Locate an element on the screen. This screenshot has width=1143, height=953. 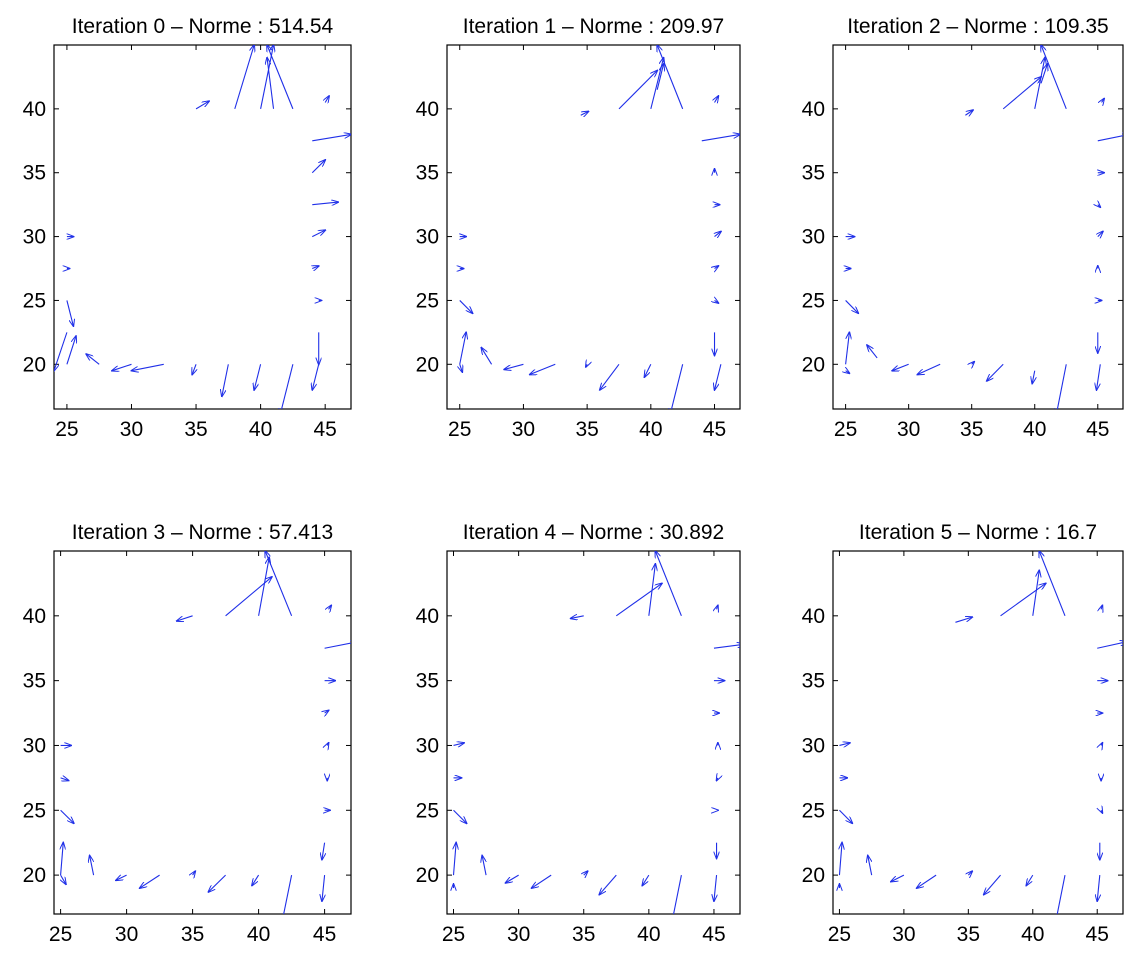
panel-title: Iteration 0 – Norme : 514.54 is located at coordinates (203, 26).